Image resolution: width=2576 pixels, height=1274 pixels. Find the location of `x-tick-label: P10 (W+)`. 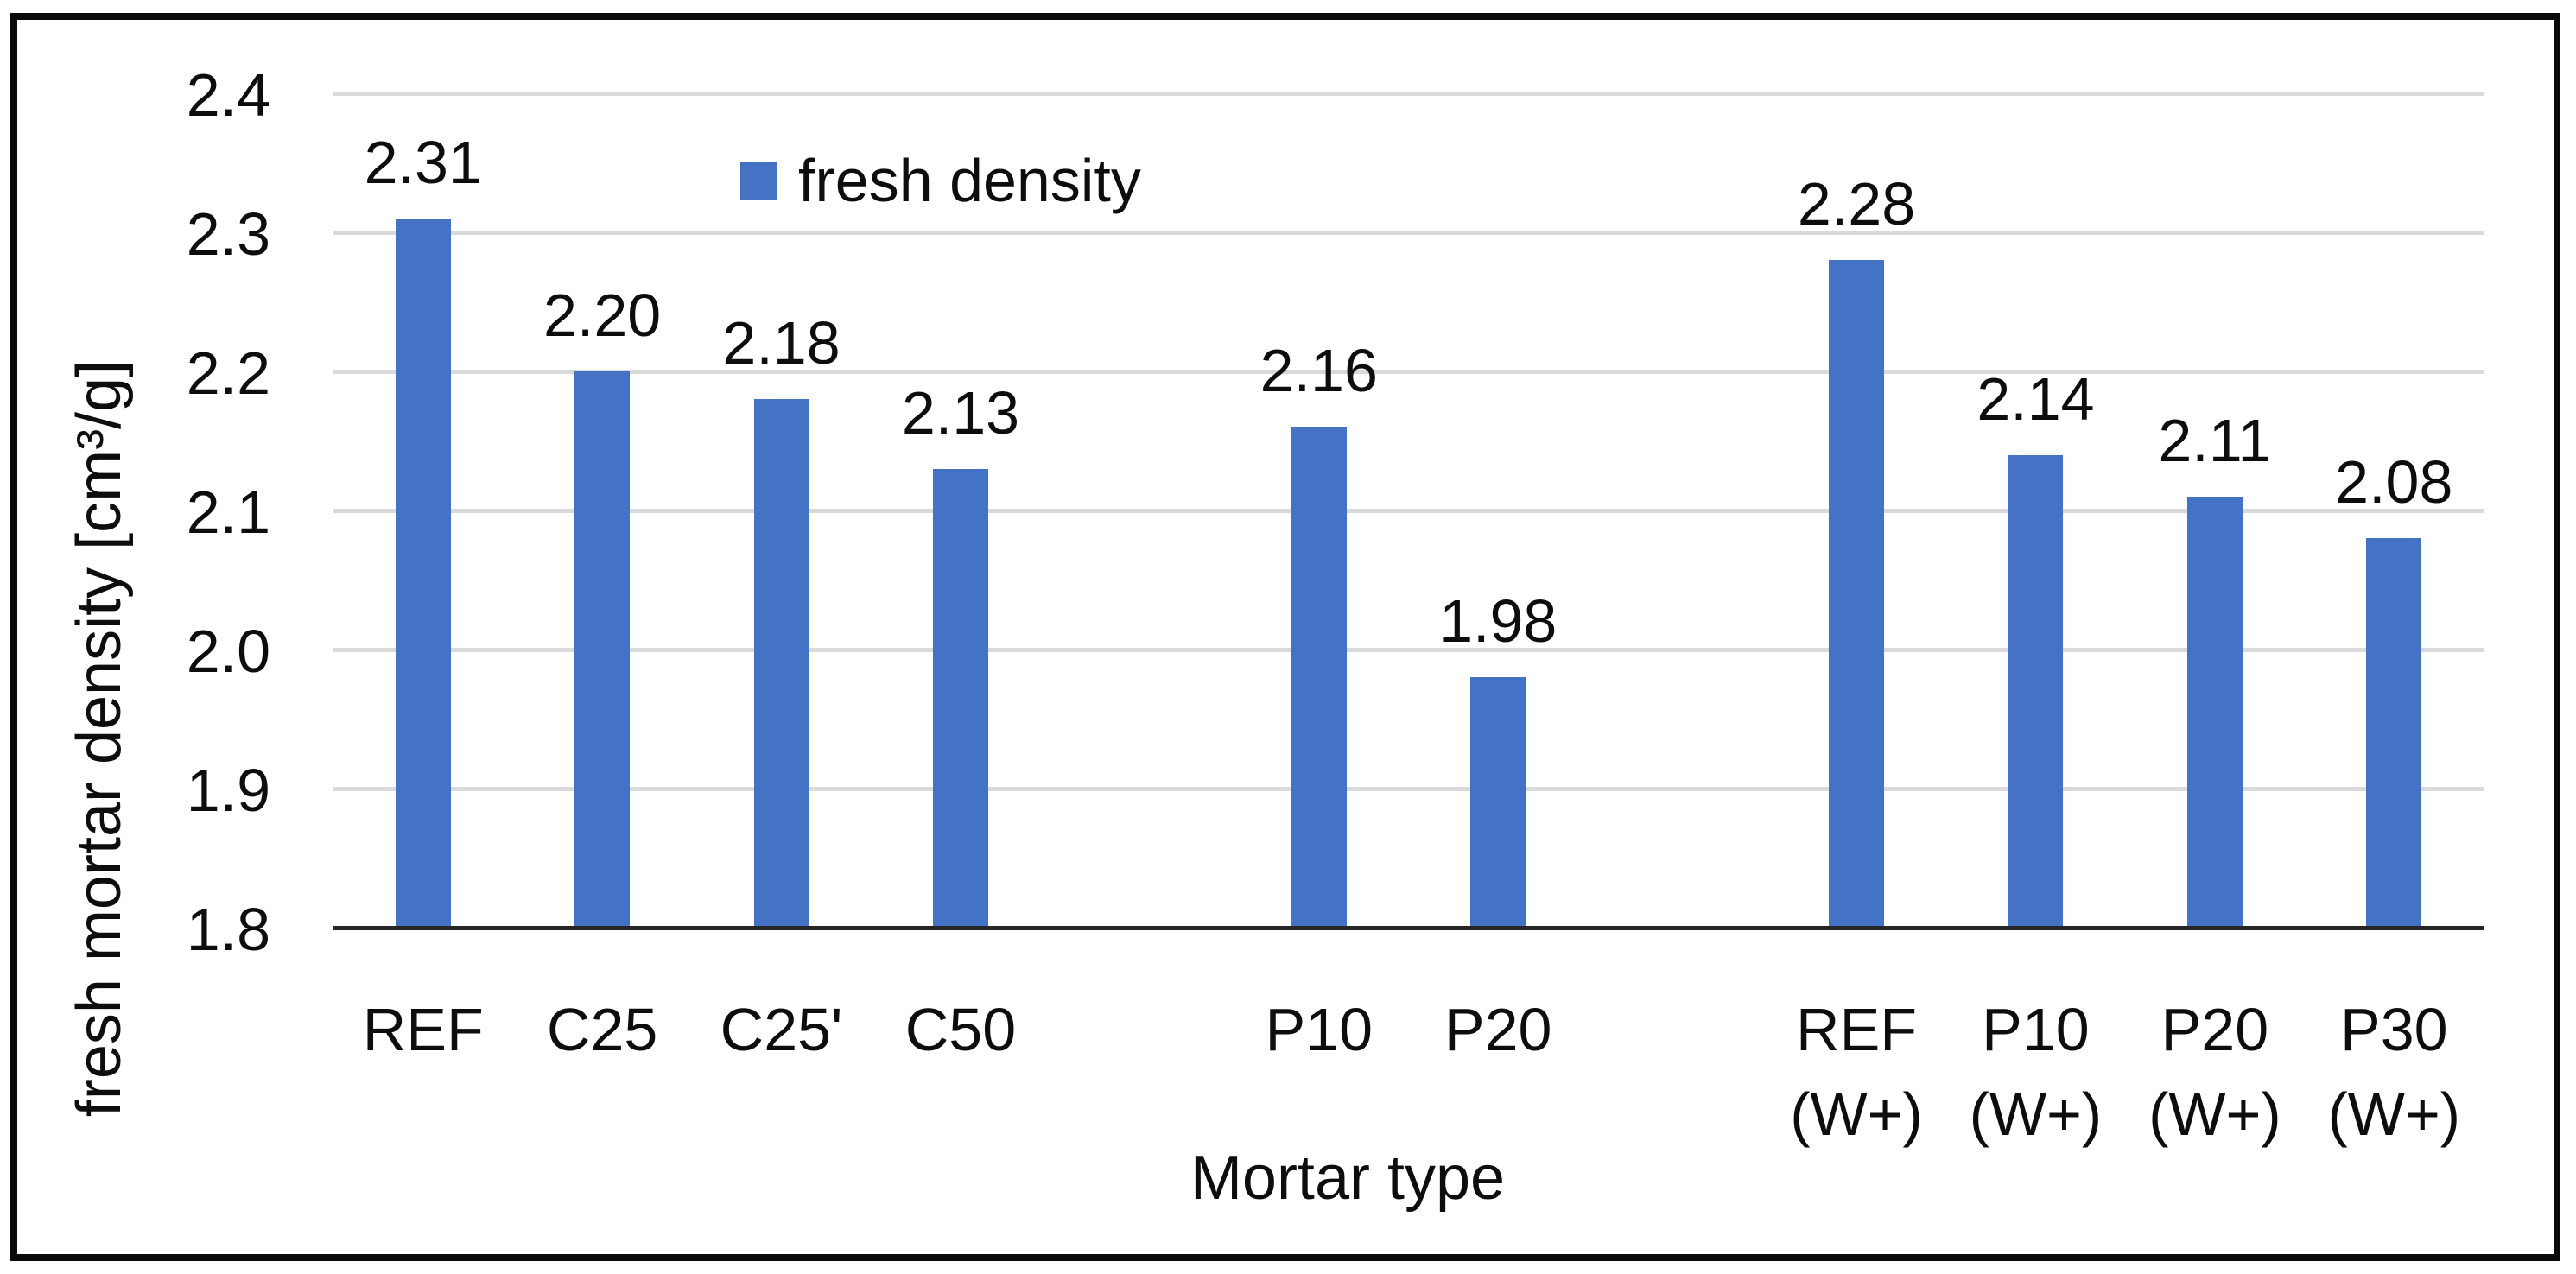

x-tick-label: P10 (W+) is located at coordinates (2036, 1072).